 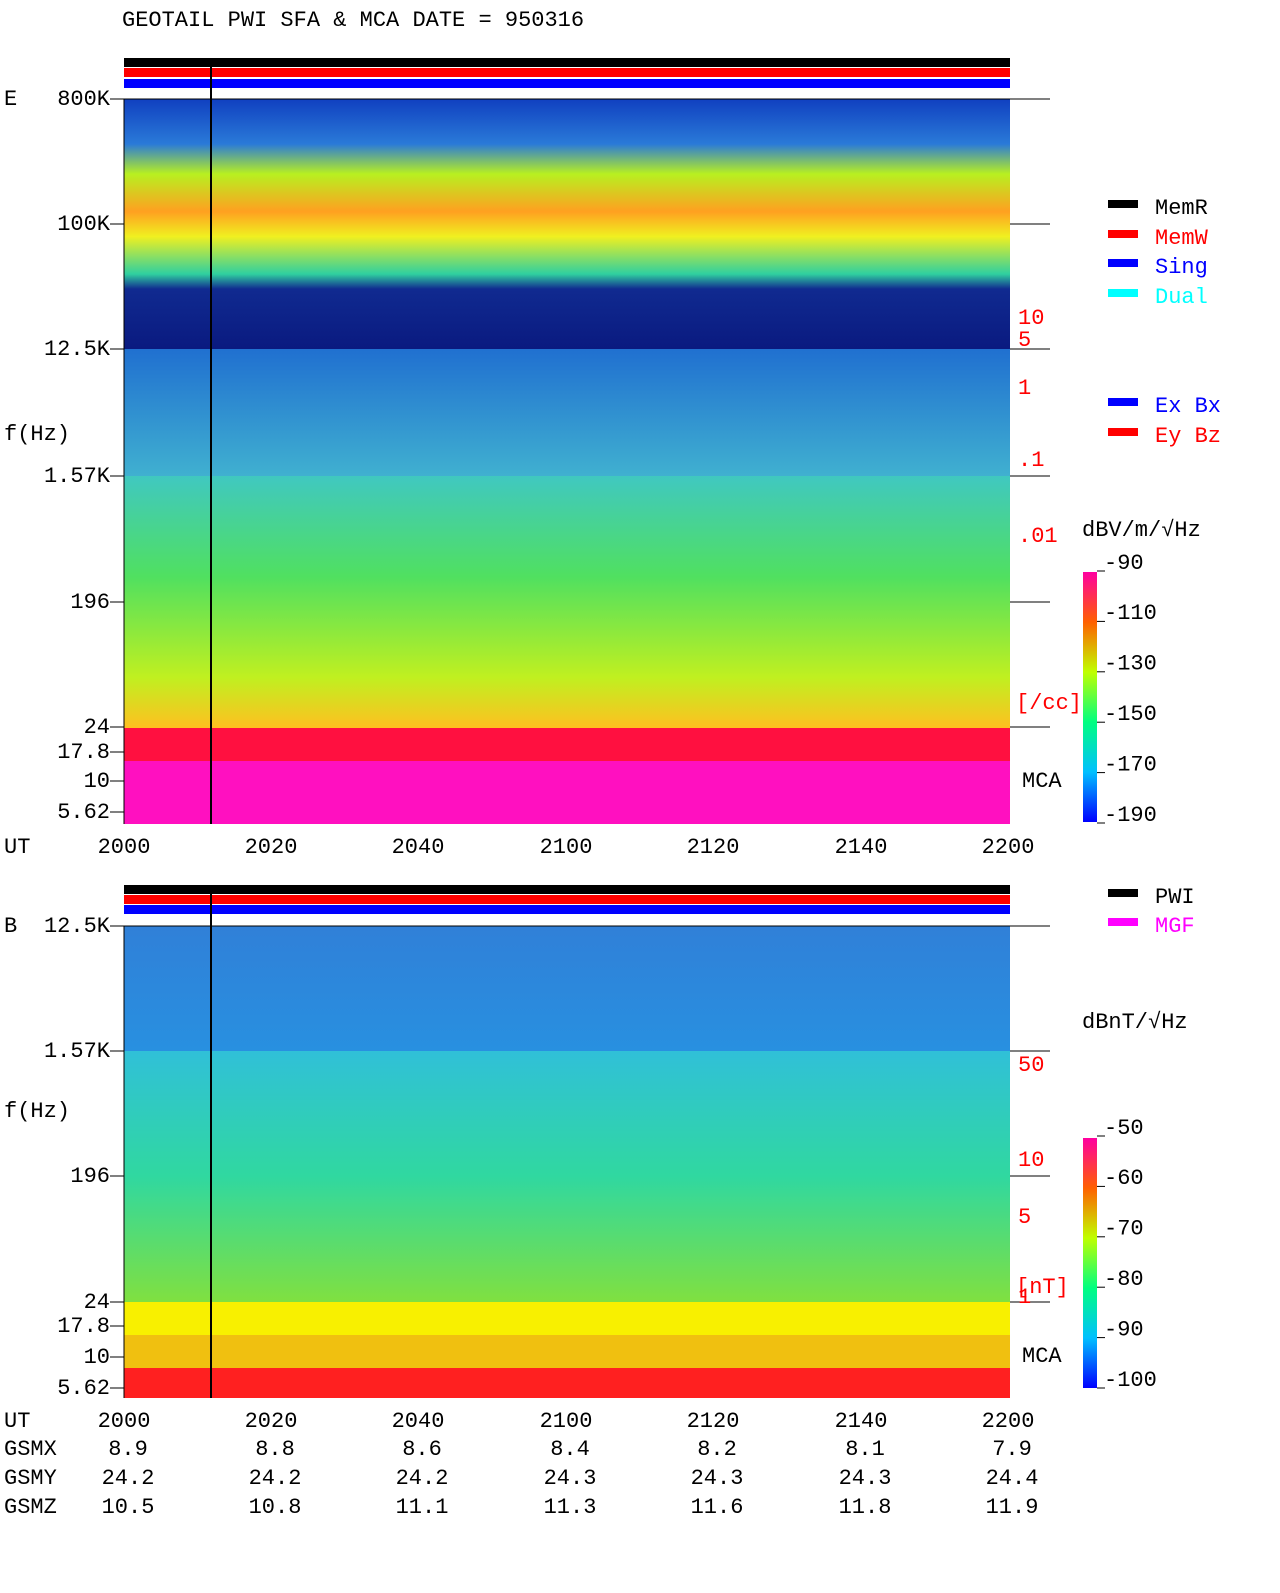 What do you see at coordinates (1135, 1022) in the screenshot?
I see `colorbar-unit: dBnT/√Hz` at bounding box center [1135, 1022].